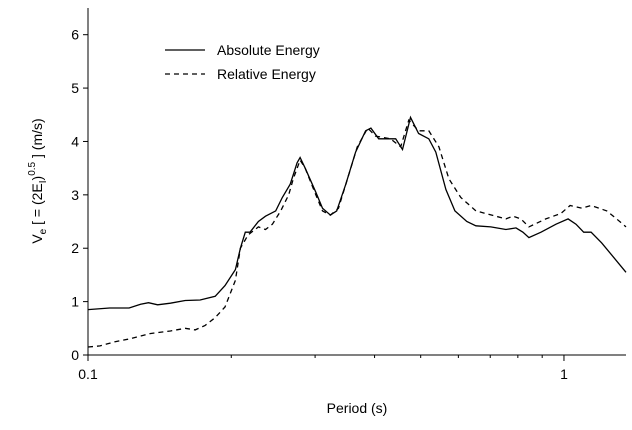 This screenshot has width=632, height=430. What do you see at coordinates (75, 195) in the screenshot?
I see `y-tick-label: 3` at bounding box center [75, 195].